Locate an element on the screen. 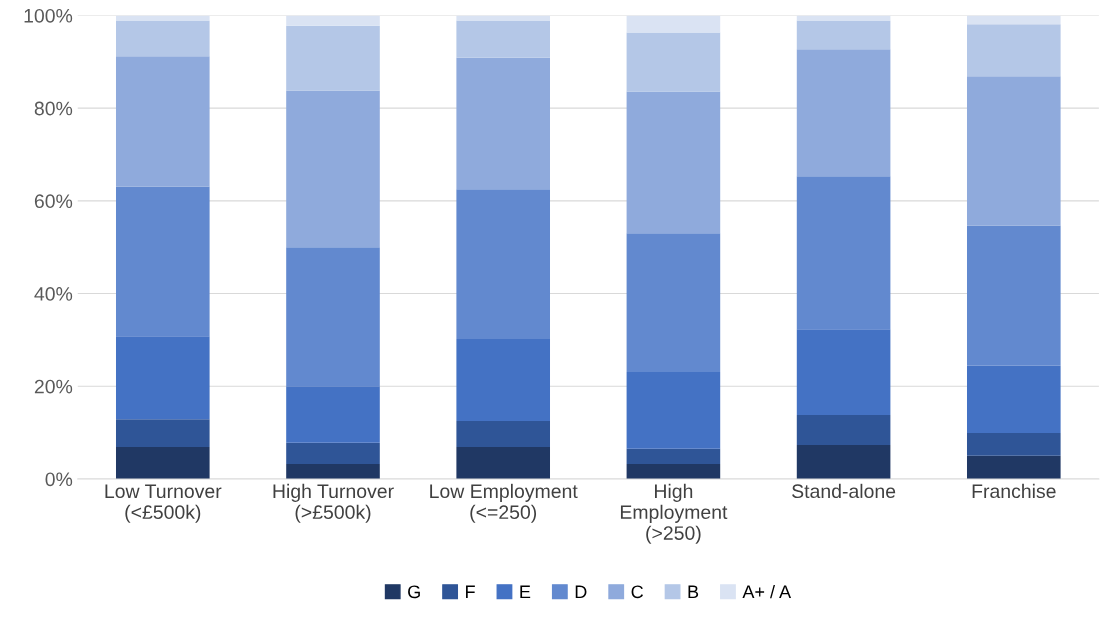 This screenshot has width=1110, height=618. x-tick-label: Franchise is located at coordinates (1014, 491).